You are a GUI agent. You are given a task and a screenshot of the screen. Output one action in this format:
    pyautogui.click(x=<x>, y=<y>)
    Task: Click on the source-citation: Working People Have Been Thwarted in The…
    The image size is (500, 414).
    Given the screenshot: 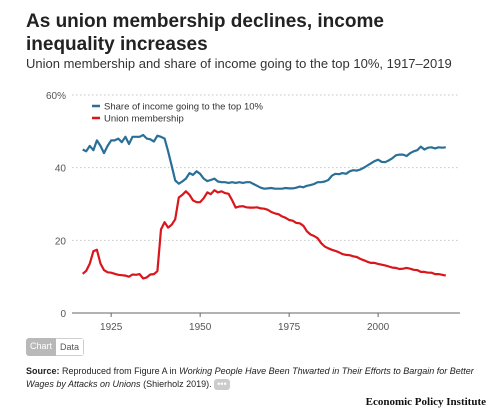 What is the action you would take?
    pyautogui.click(x=250, y=377)
    